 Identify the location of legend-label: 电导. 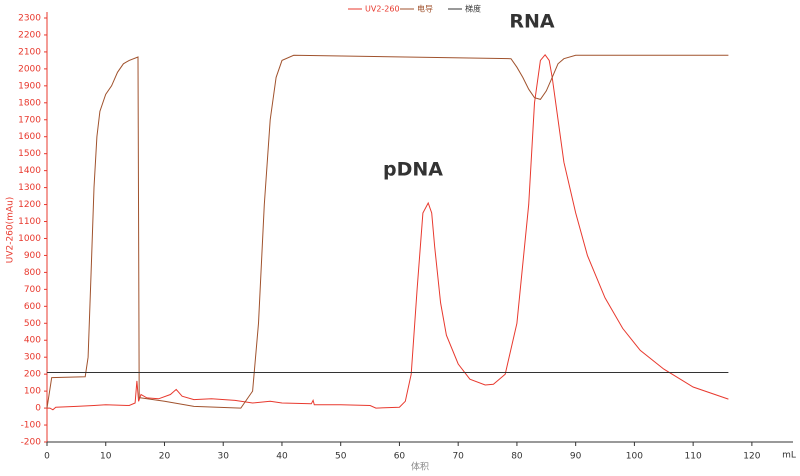
(425, 9).